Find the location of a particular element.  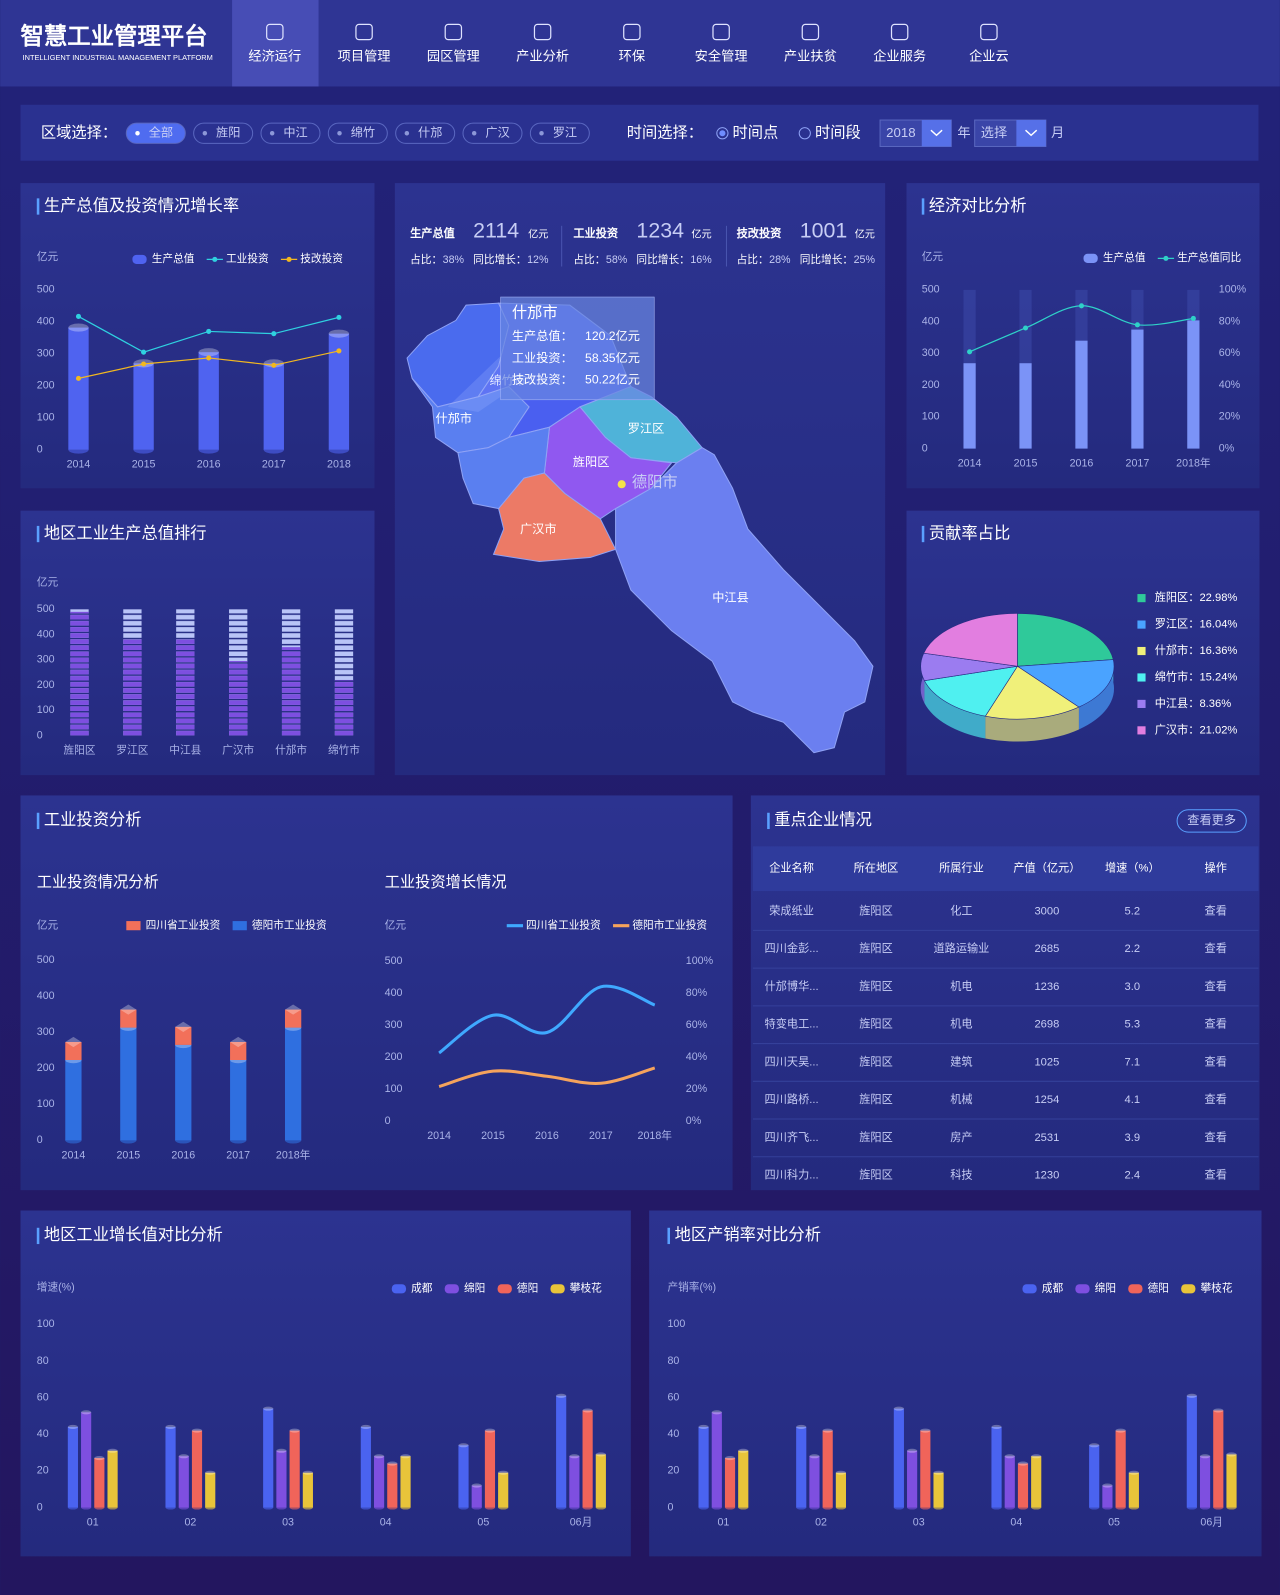

nav-label: 产业分析 is located at coordinates (542, 55).